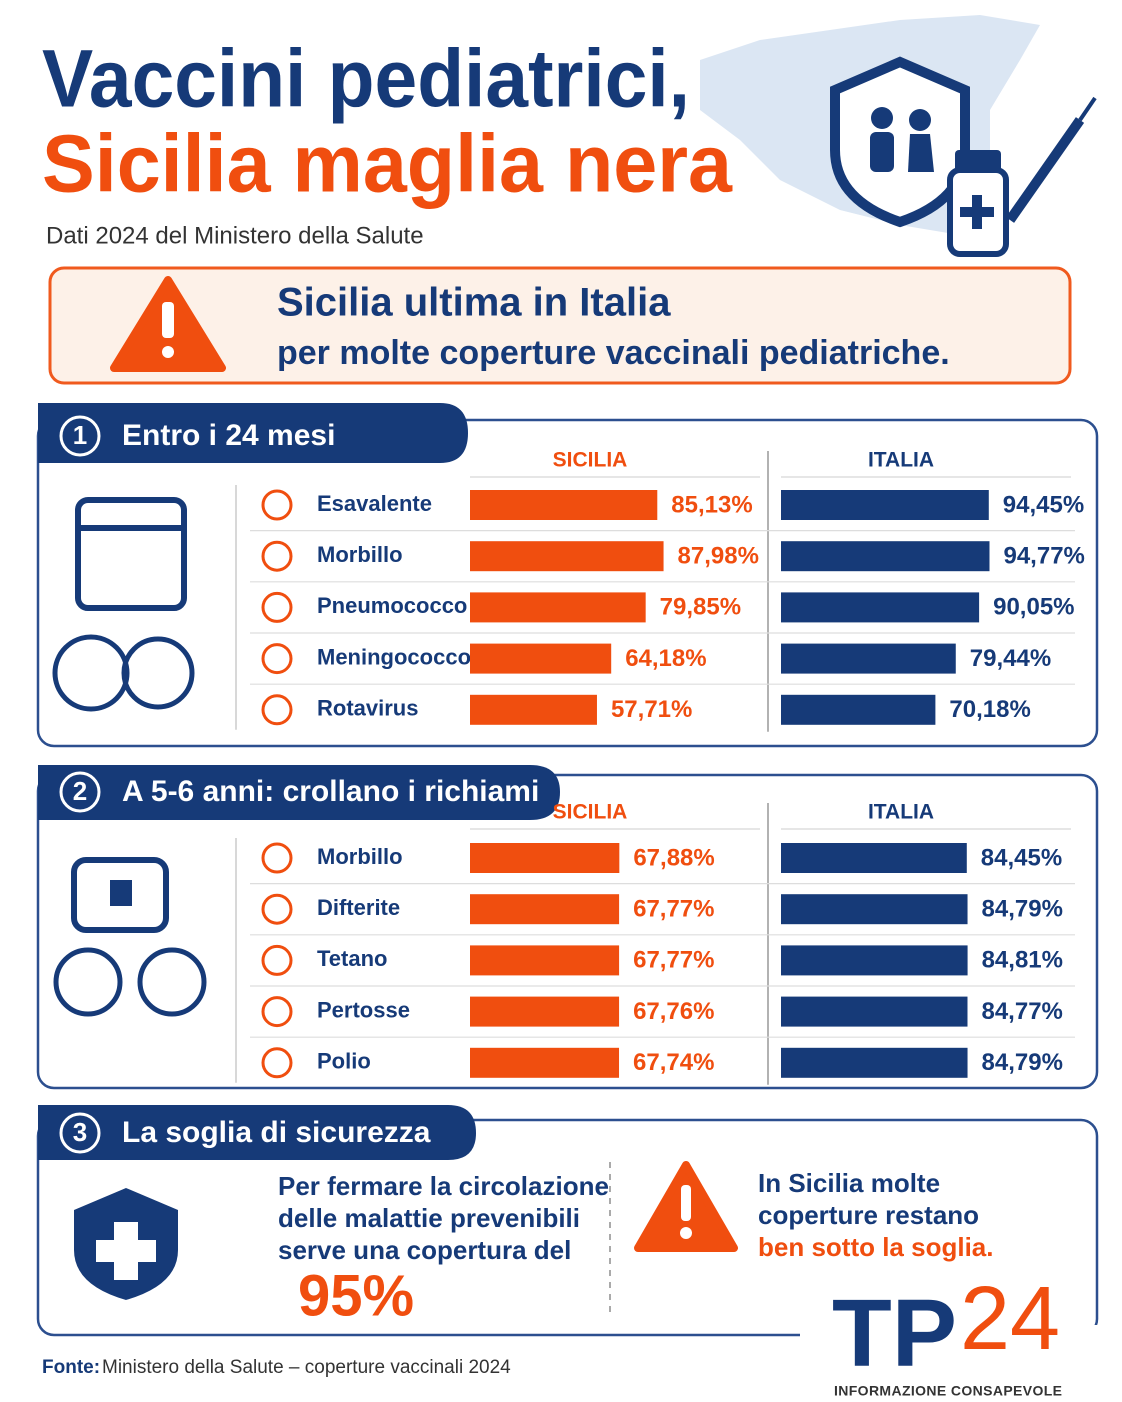  I want to click on category-label: Esavalente, so click(374, 503).